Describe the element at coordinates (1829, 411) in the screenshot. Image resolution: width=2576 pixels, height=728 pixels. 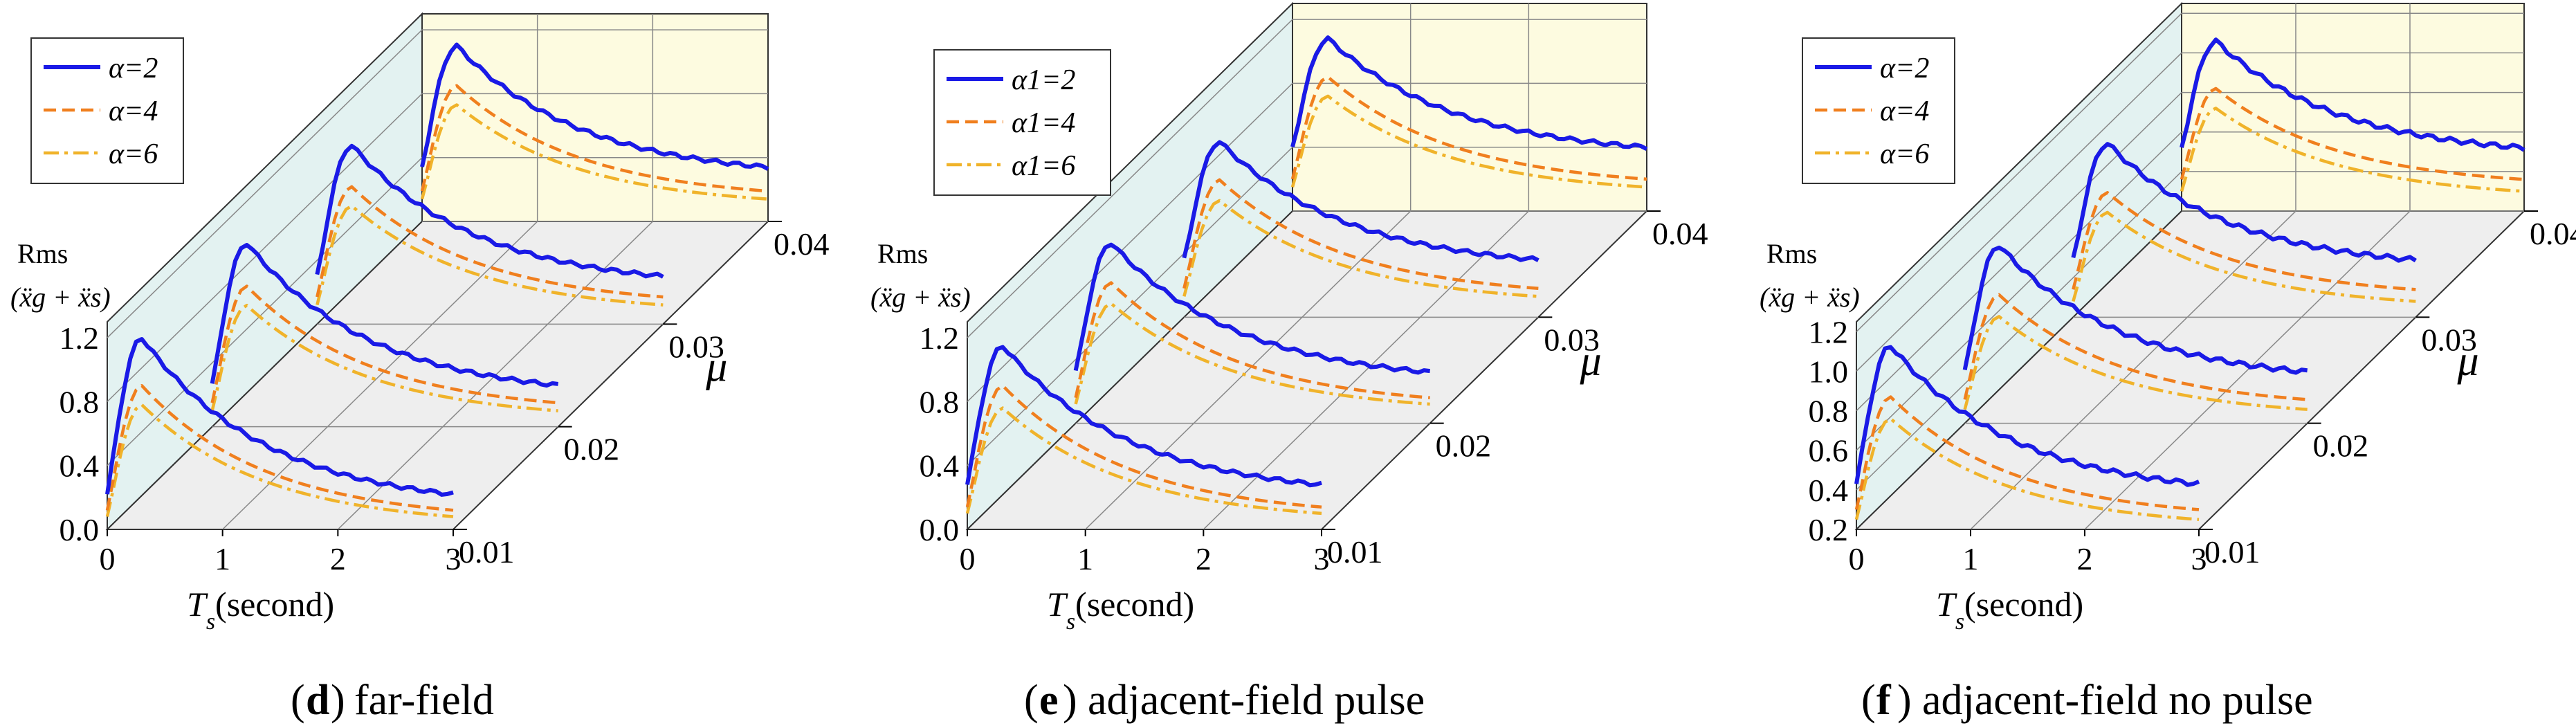
I see `y-tick-label: 0.8` at that location.